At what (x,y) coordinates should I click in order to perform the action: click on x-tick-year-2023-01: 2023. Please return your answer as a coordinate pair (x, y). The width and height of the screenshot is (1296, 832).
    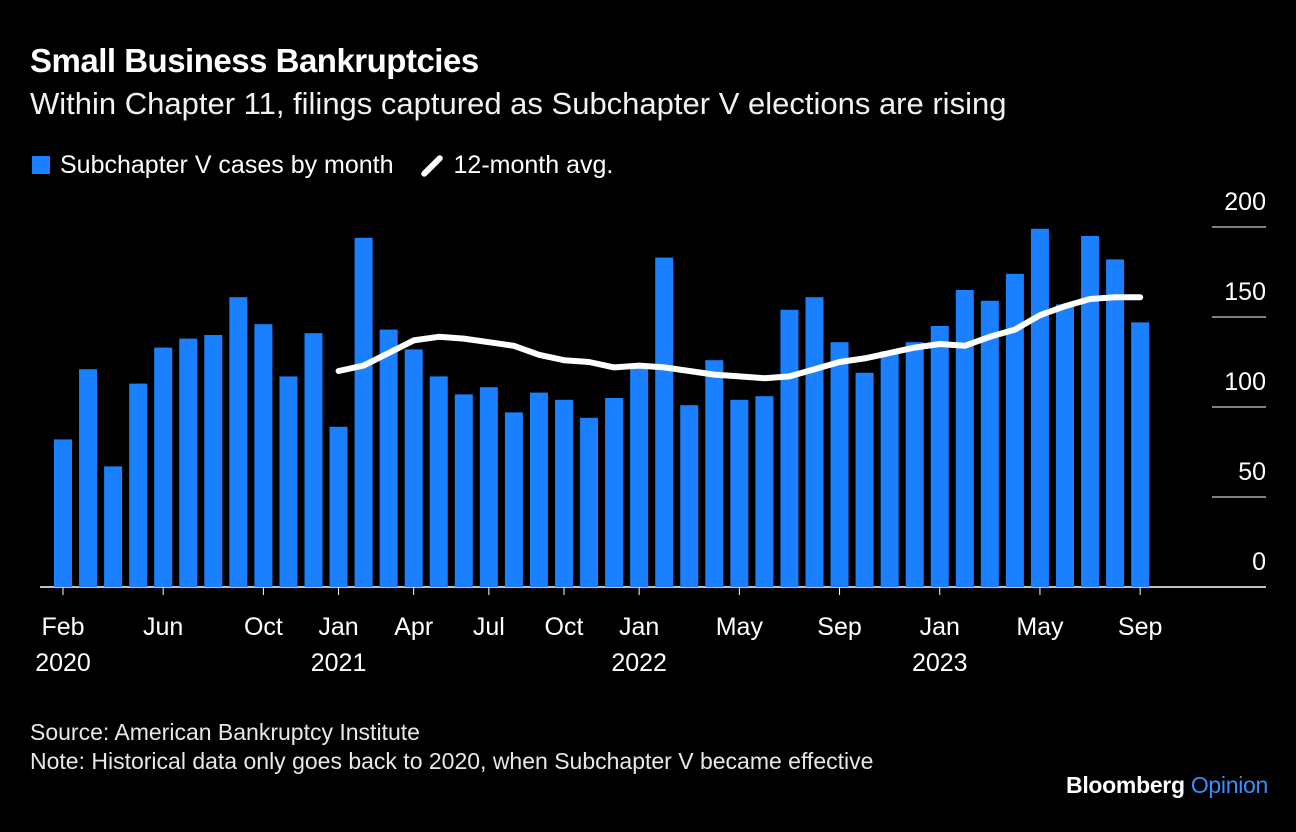
    Looking at the image, I should click on (940, 663).